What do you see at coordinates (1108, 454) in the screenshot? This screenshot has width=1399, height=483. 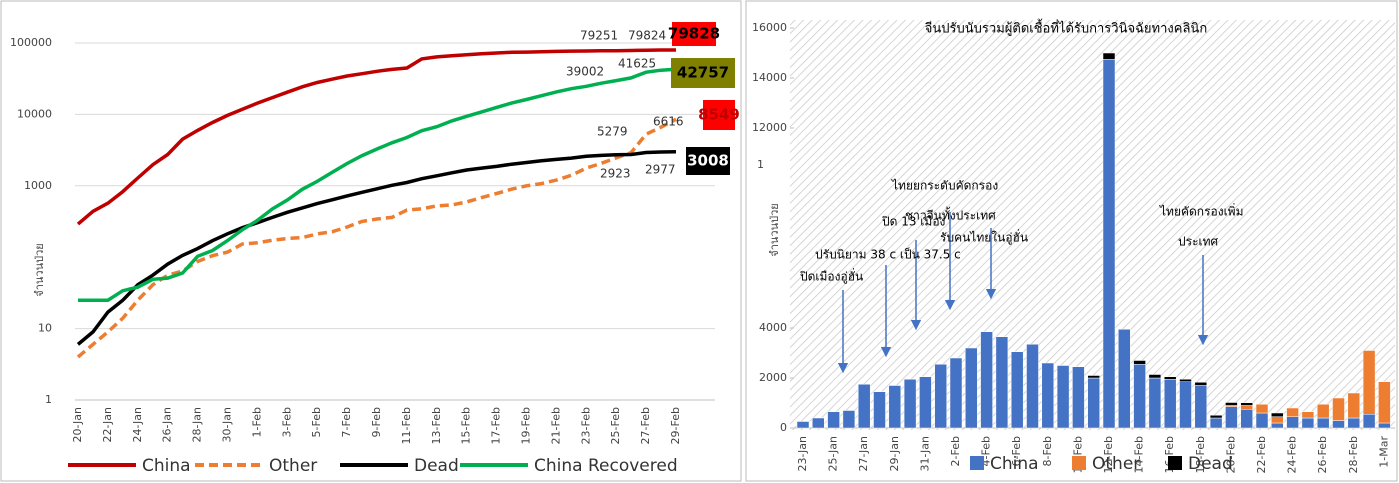 I see `x-tick-label: 12-Feb` at bounding box center [1108, 454].